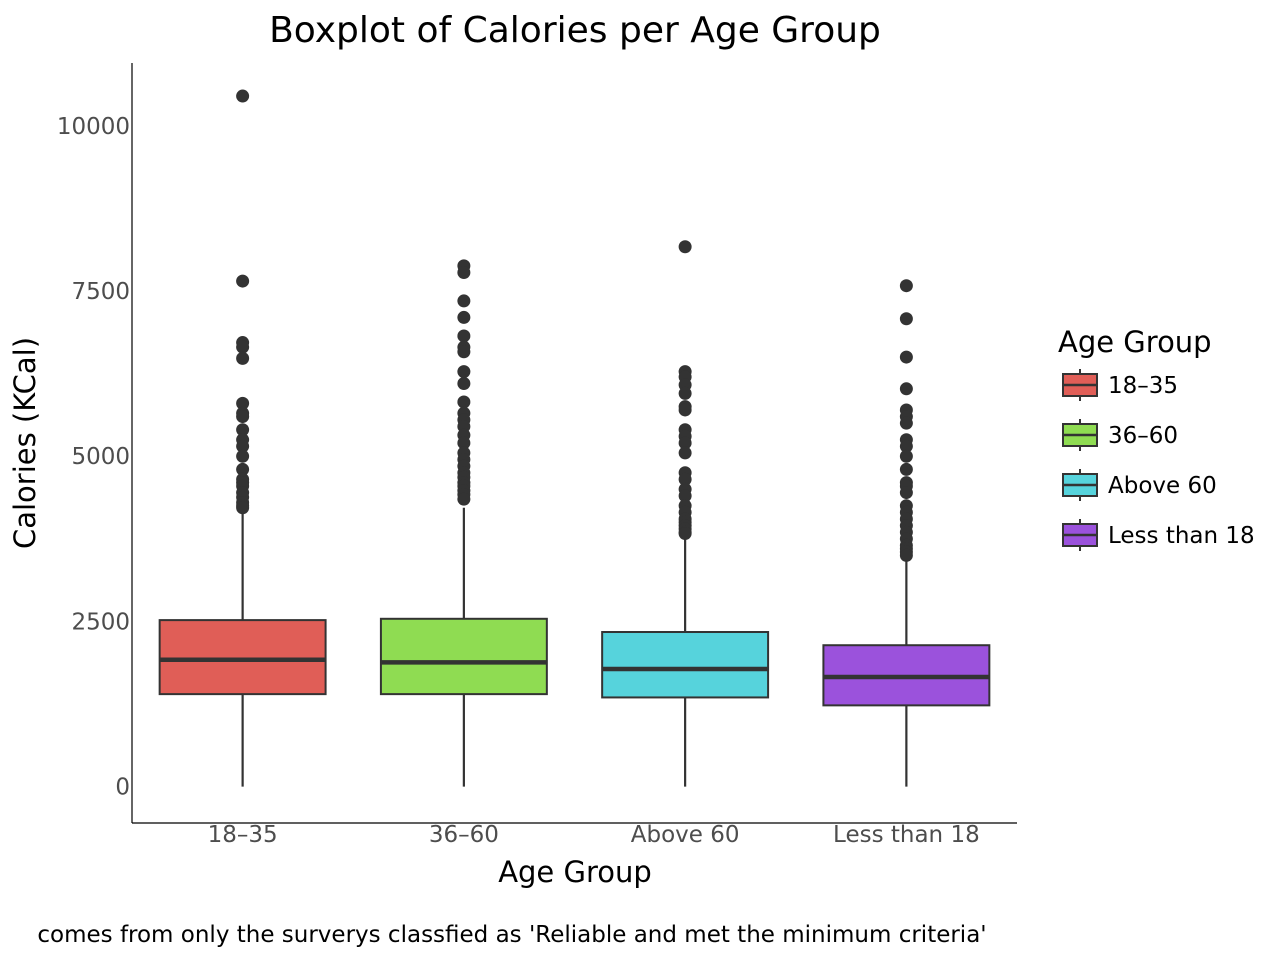  I want to click on legend-item: 18–35, so click(1120, 385).